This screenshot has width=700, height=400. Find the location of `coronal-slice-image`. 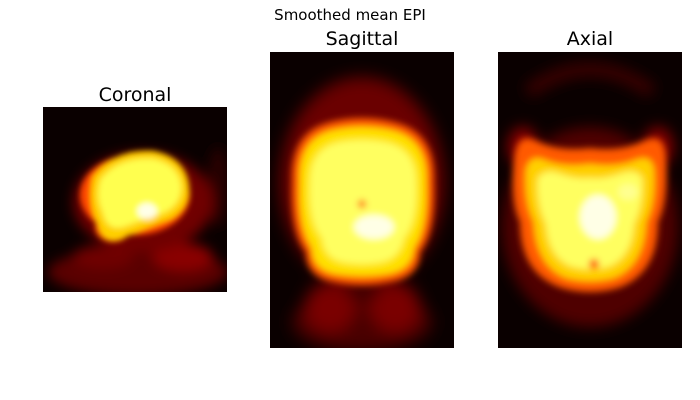

coronal-slice-image is located at coordinates (135, 199).